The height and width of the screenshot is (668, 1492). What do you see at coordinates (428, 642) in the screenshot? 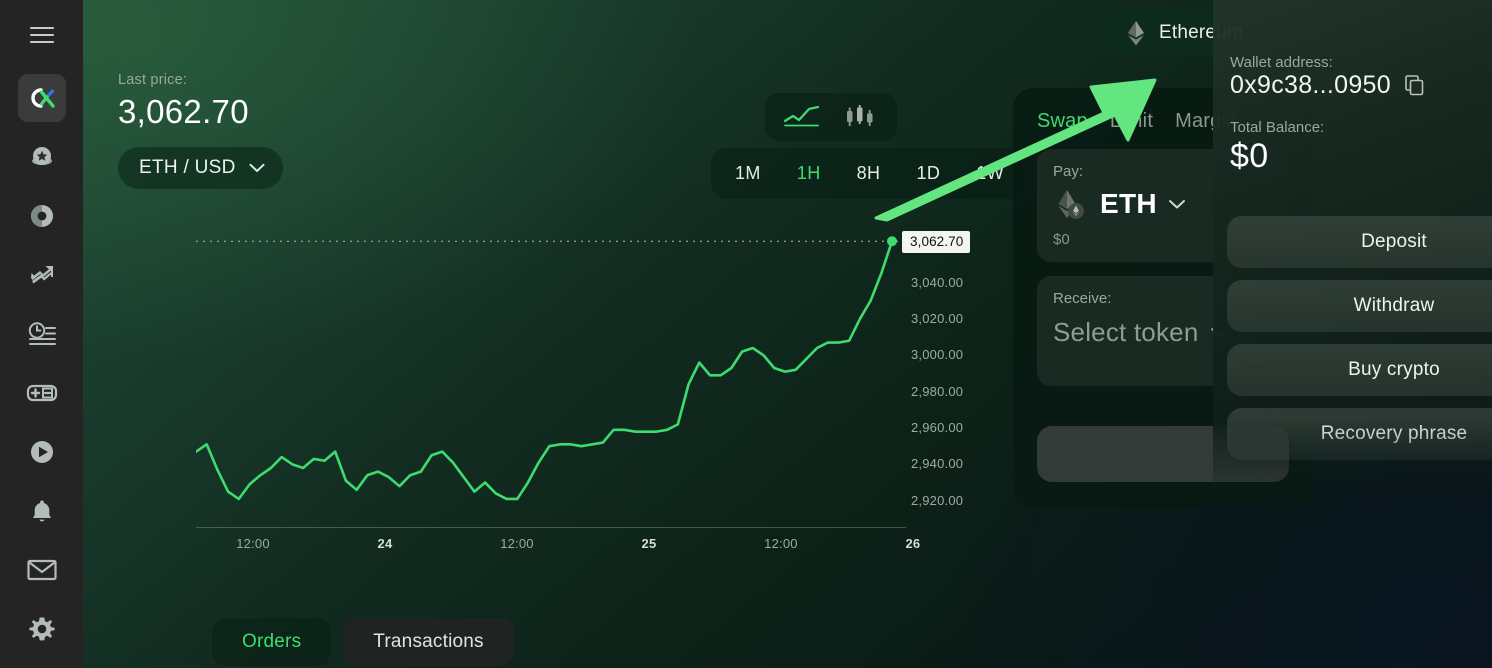
I see `tab-transactions: Transactions` at bounding box center [428, 642].